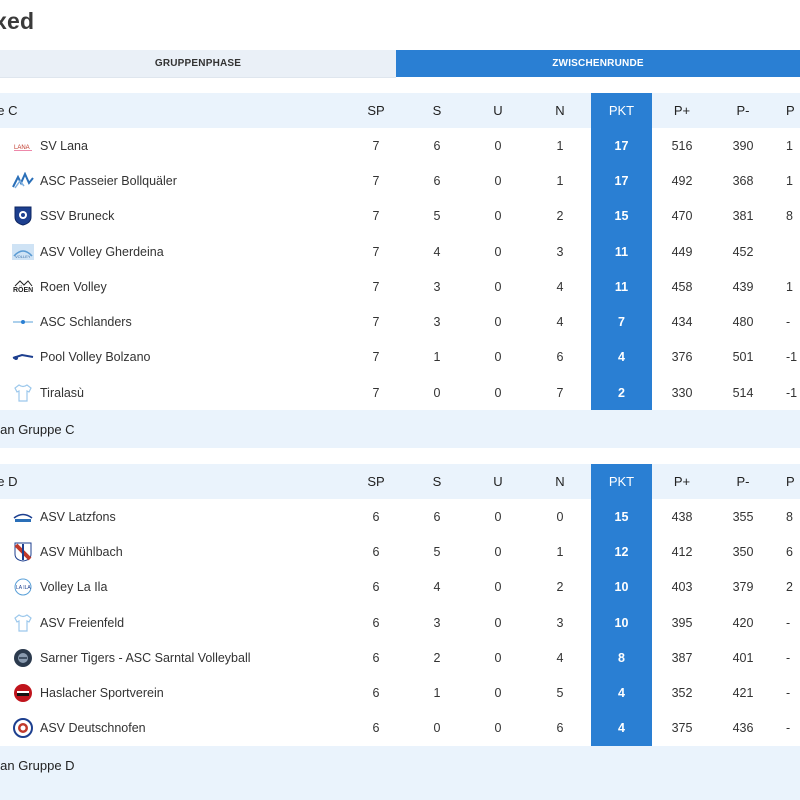 The image size is (800, 800). Describe the element at coordinates (86, 322) in the screenshot. I see `team-name: ASC Schlanders` at that location.